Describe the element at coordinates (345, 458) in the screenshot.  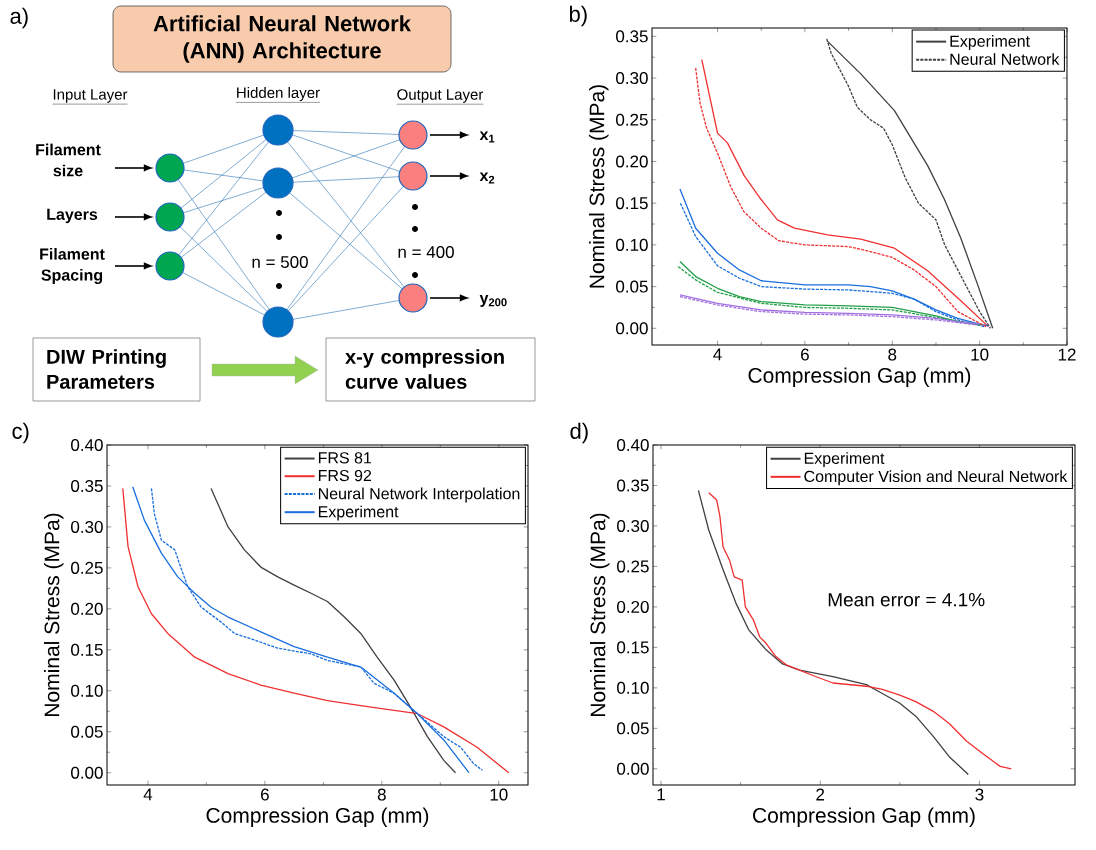
I see `legend-label: FRS 81` at that location.